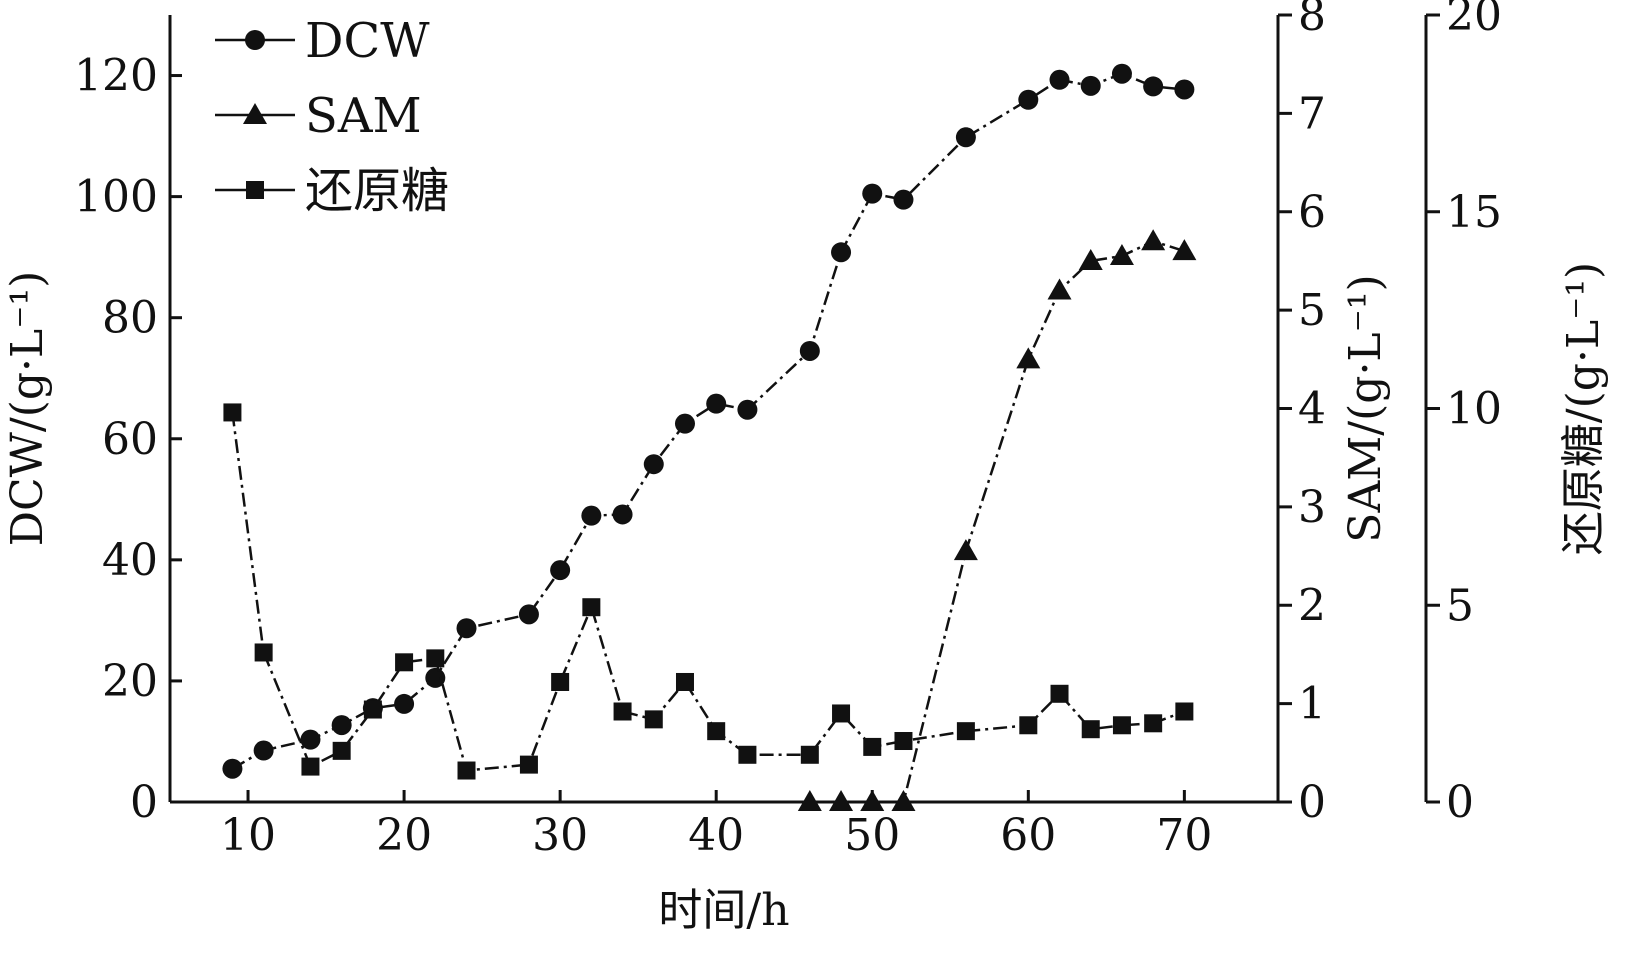  I want to click on legend-label-sam: SAM, so click(363, 116).